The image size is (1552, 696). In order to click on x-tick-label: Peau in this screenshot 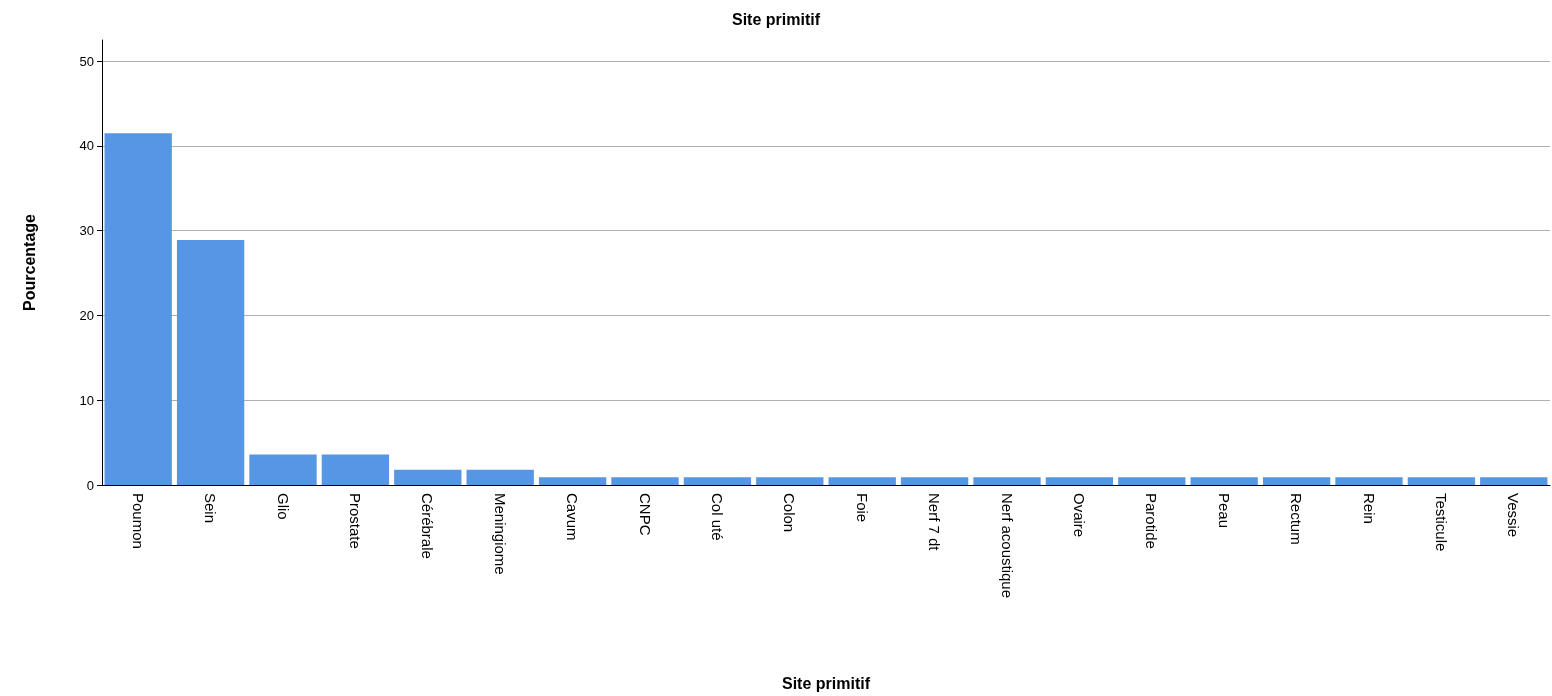, I will do `click(1224, 511)`.